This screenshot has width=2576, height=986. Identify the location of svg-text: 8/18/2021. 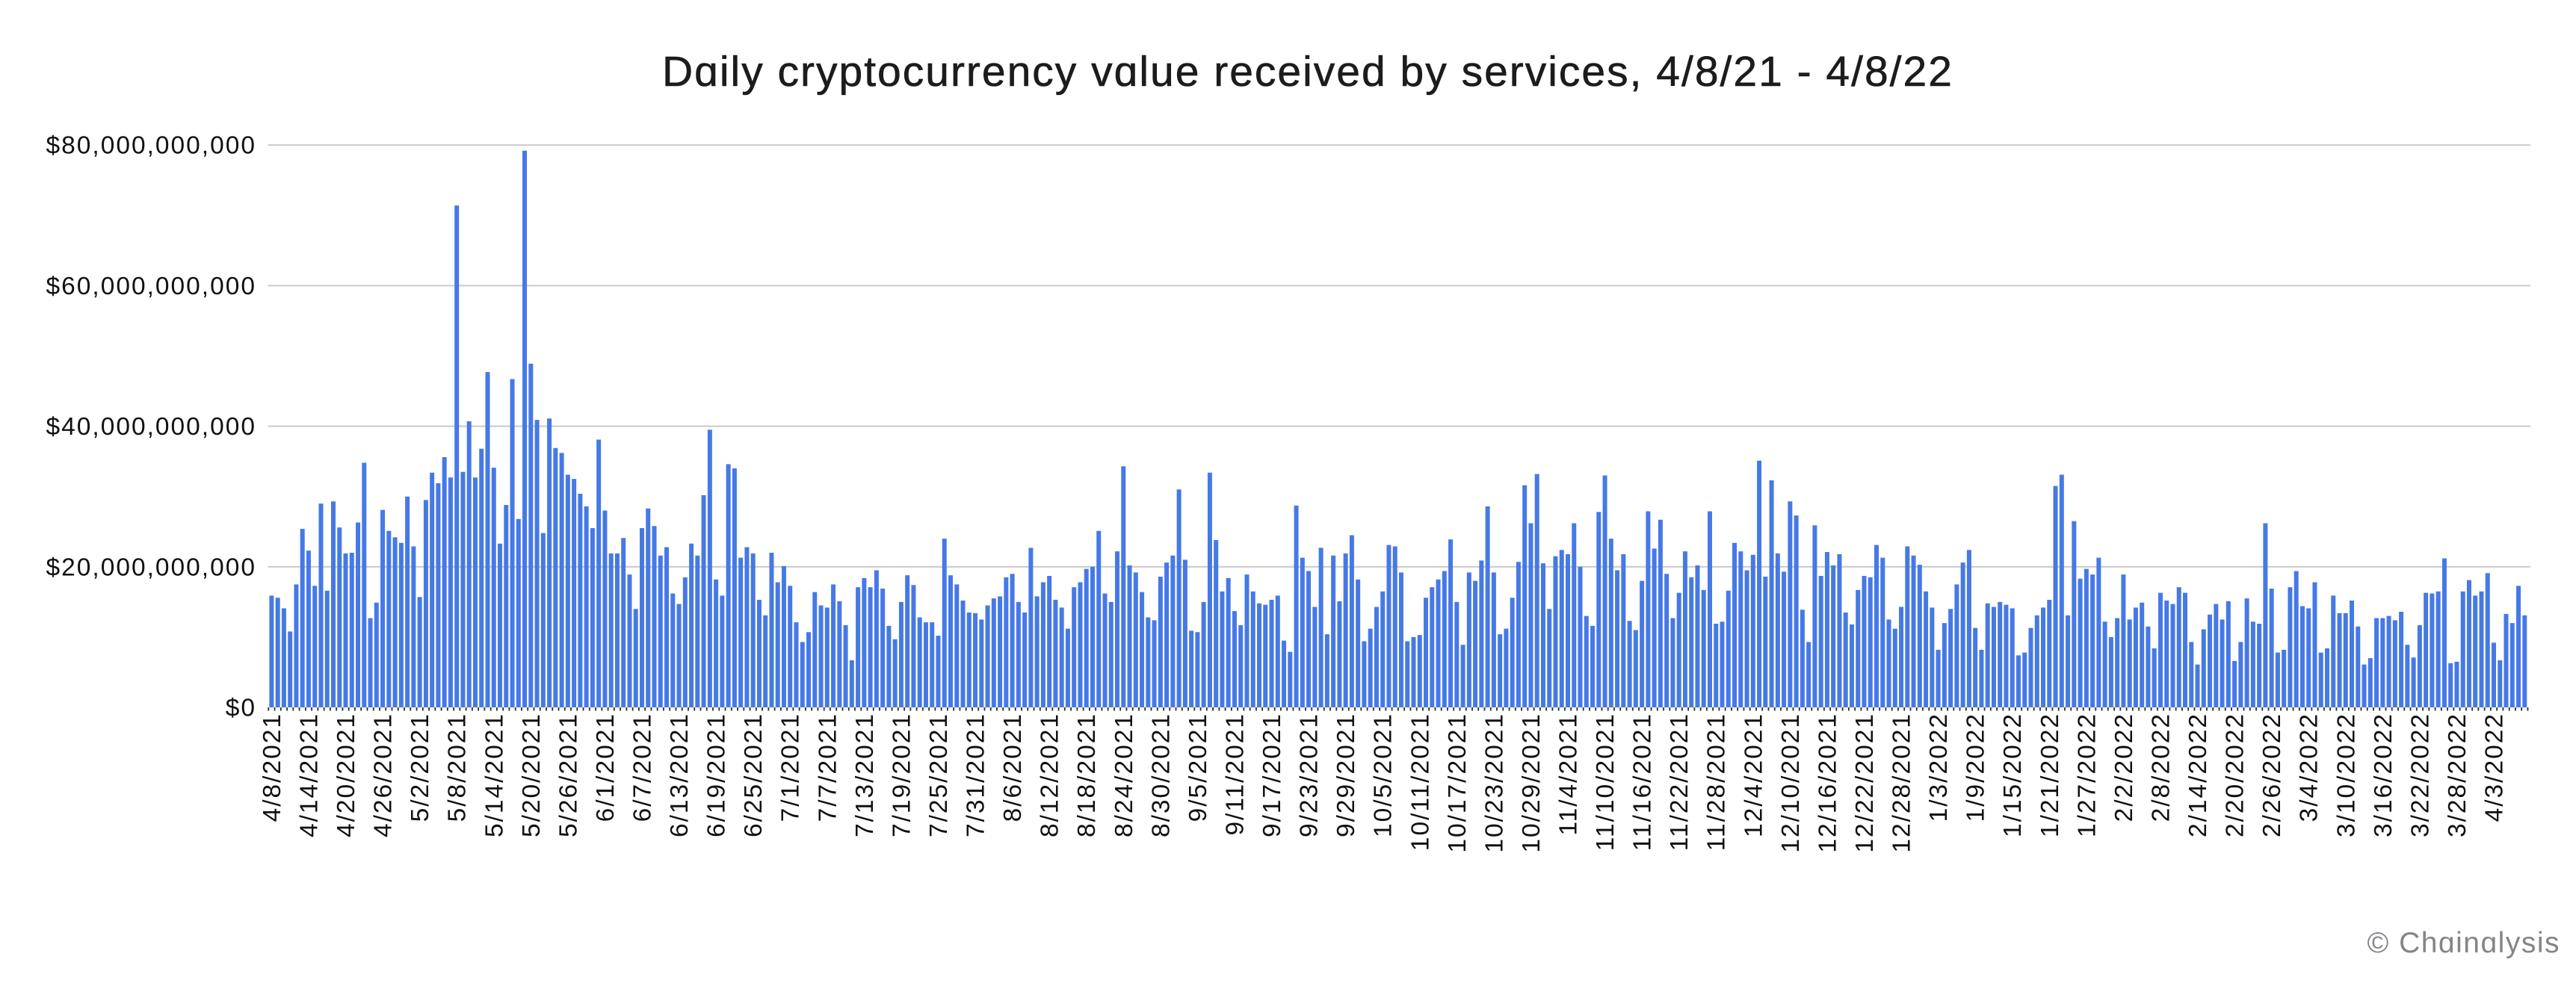
(1087, 775).